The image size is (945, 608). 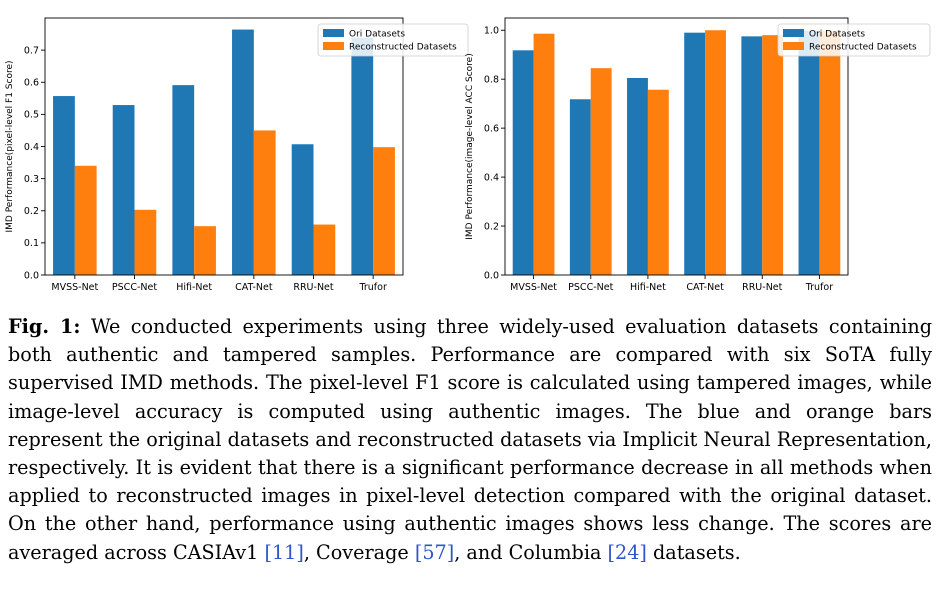 I want to click on citation-link: [11], so click(x=284, y=552).